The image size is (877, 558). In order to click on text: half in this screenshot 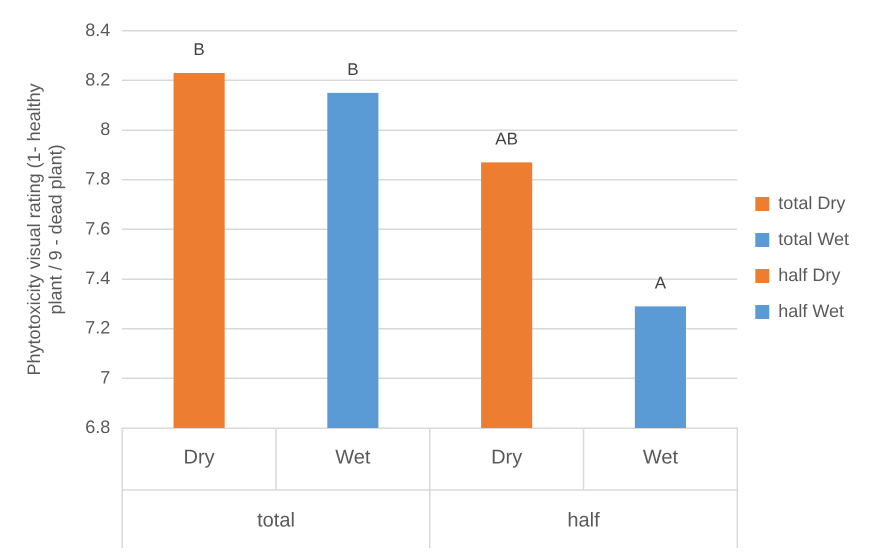, I will do `click(583, 521)`.